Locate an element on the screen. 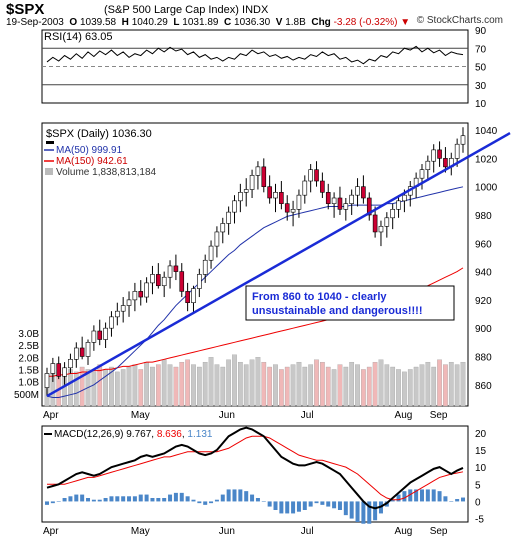 This screenshot has width=511, height=544. ma50-legend: MA(50) 999.91 is located at coordinates (89, 150).